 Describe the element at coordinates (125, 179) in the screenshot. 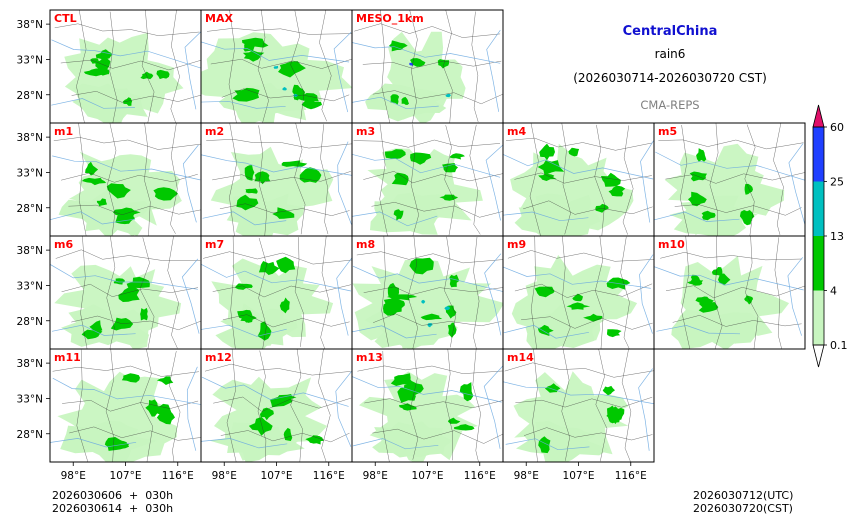

I see `map-panel: m1` at that location.